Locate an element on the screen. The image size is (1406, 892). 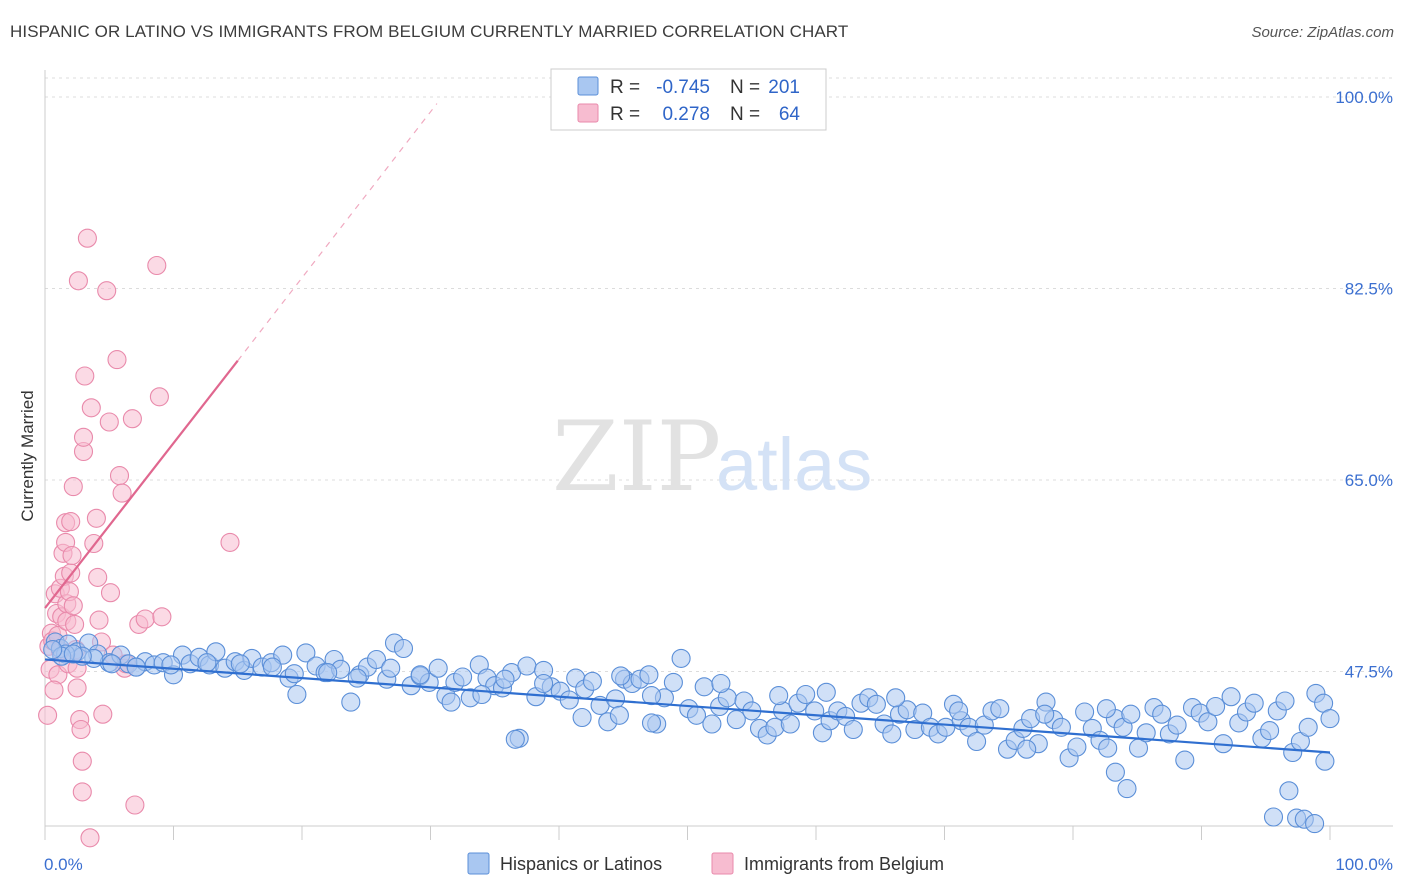
x-tick-label-right: 100.0% is located at coordinates (1364, 864).